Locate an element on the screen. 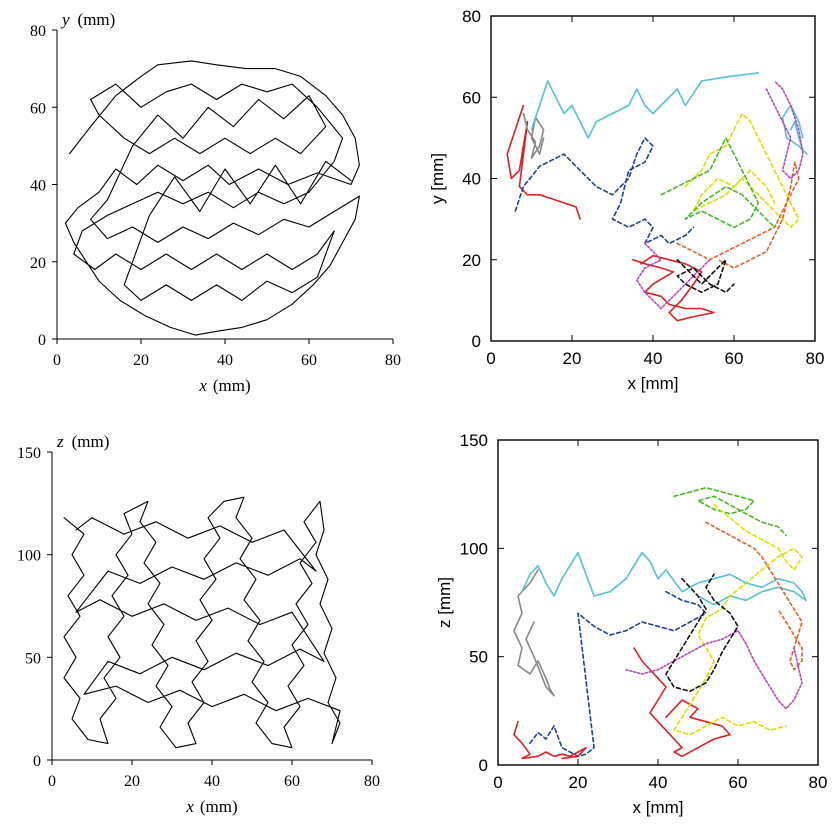 The height and width of the screenshot is (830, 833). y-axis-label: z [mm] is located at coordinates (444, 602).